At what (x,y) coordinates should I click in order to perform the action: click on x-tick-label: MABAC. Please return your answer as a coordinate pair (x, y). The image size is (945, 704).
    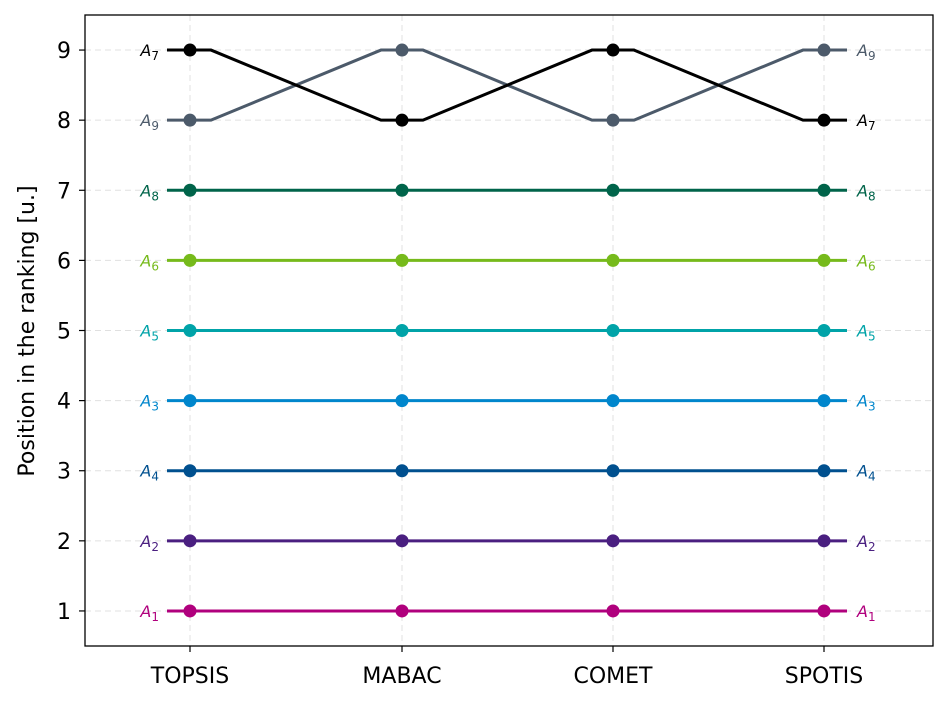
    Looking at the image, I should click on (401, 676).